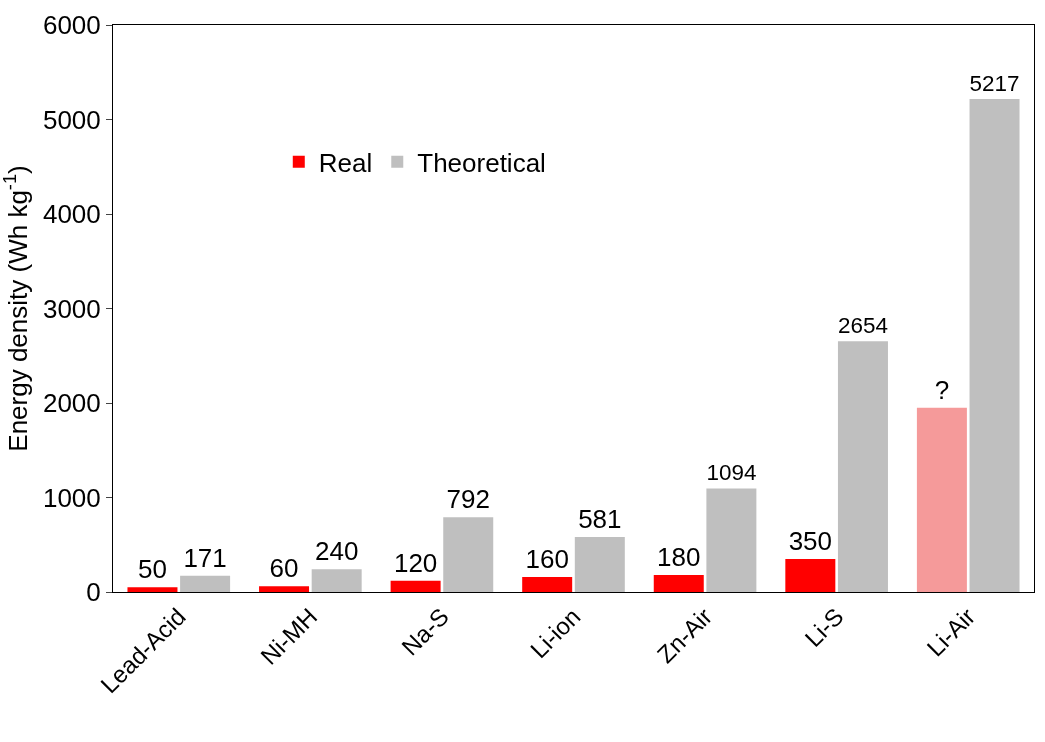  I want to click on y-tick-label: 2000, so click(71, 403).